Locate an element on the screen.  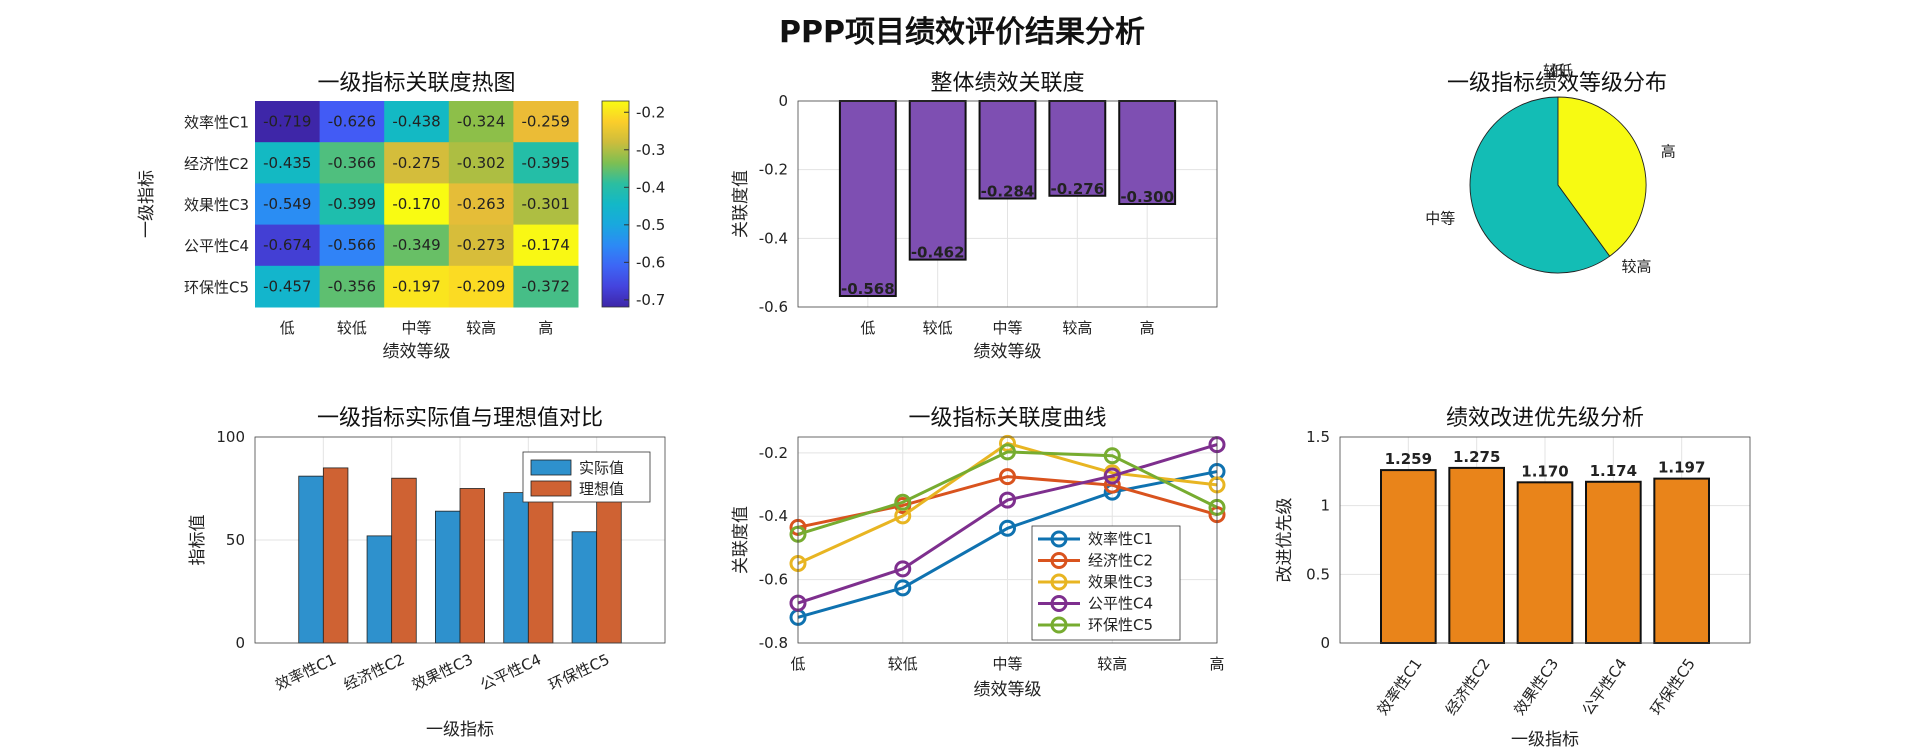
heatmap-y-tick-label: 环保性C5 is located at coordinates (216, 287).